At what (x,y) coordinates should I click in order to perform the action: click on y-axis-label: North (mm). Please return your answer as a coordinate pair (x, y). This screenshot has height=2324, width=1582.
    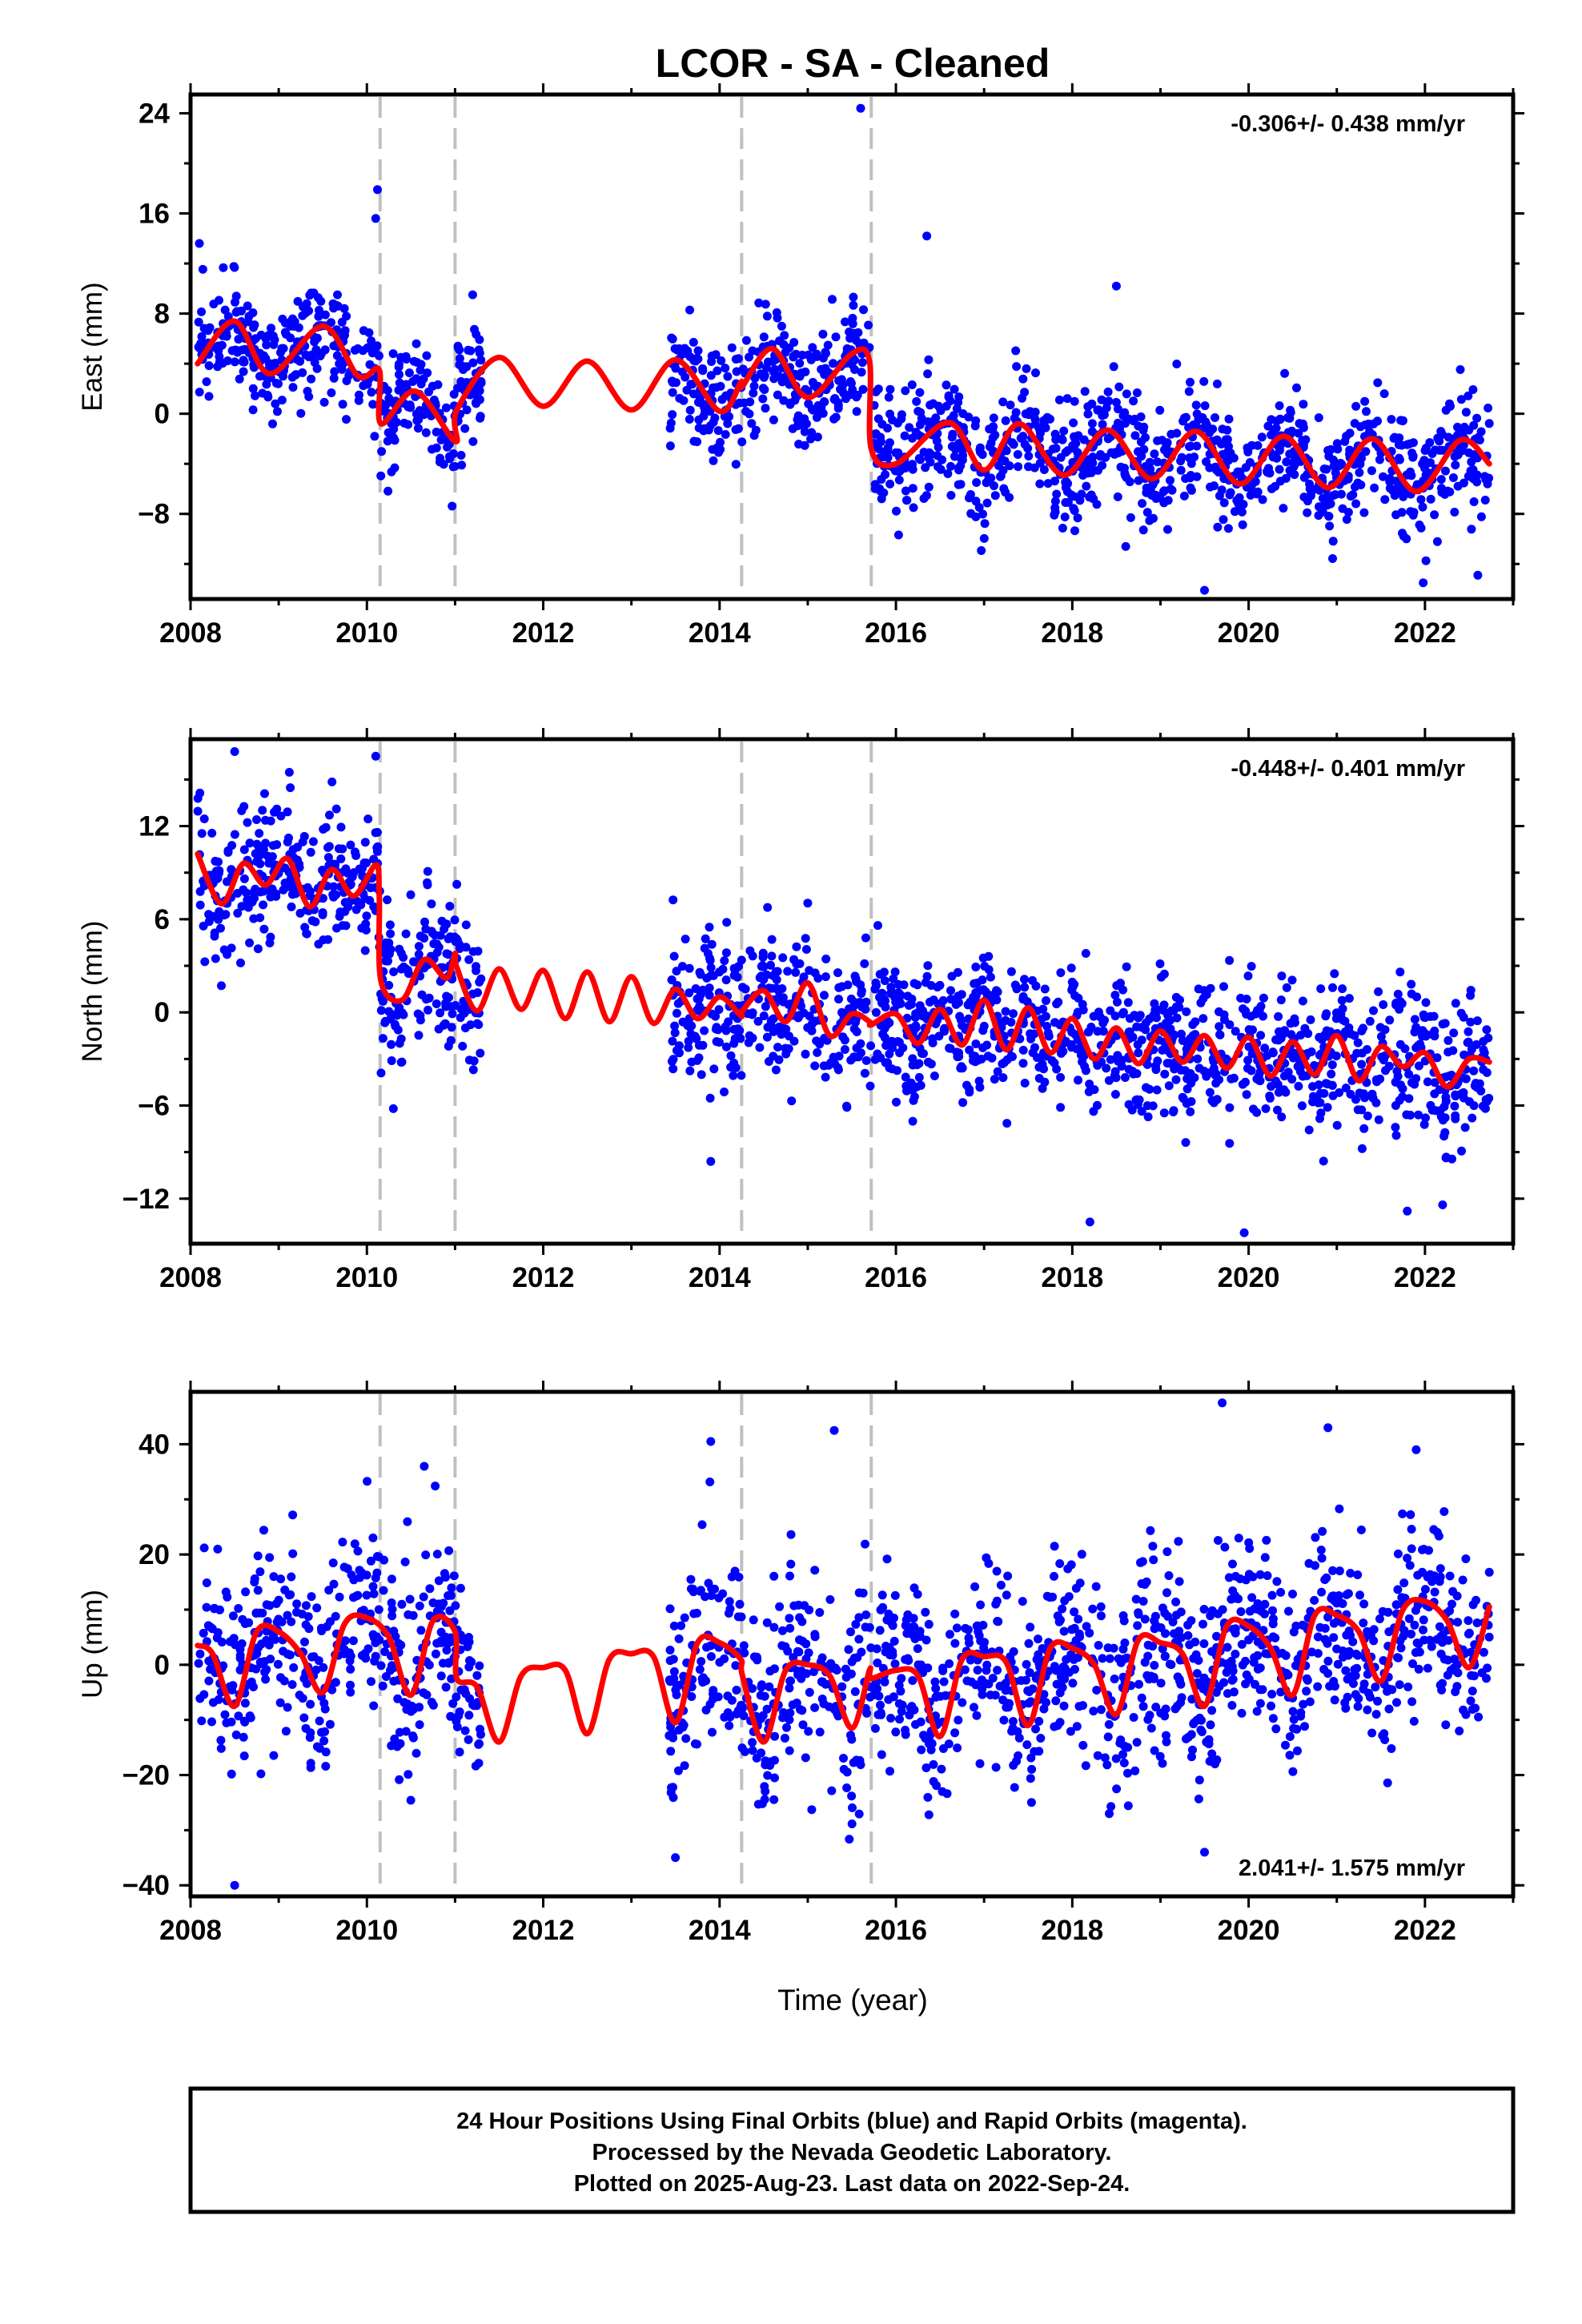
    Looking at the image, I should click on (92, 992).